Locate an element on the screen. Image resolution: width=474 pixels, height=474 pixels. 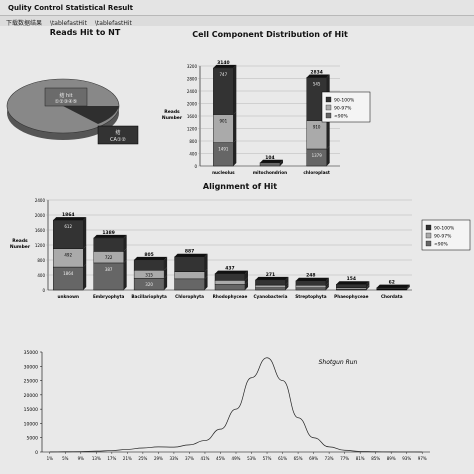
total-label: 1864 is located at coordinates (68, 215).